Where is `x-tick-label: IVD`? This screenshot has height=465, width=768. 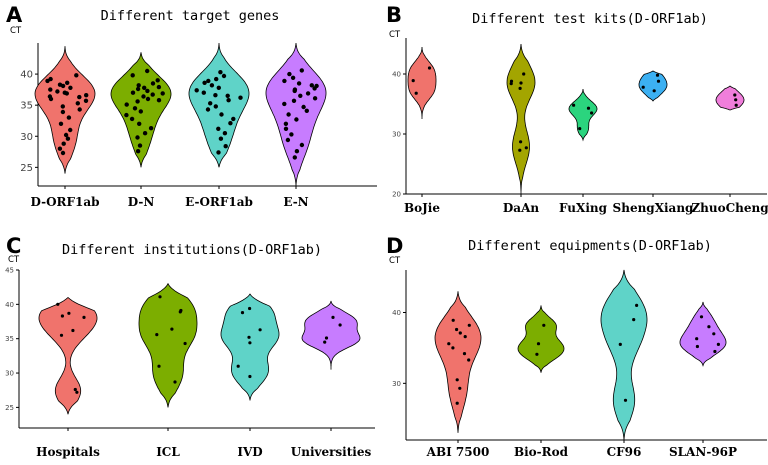
x-tick-label: IVD is located at coordinates (249, 452).